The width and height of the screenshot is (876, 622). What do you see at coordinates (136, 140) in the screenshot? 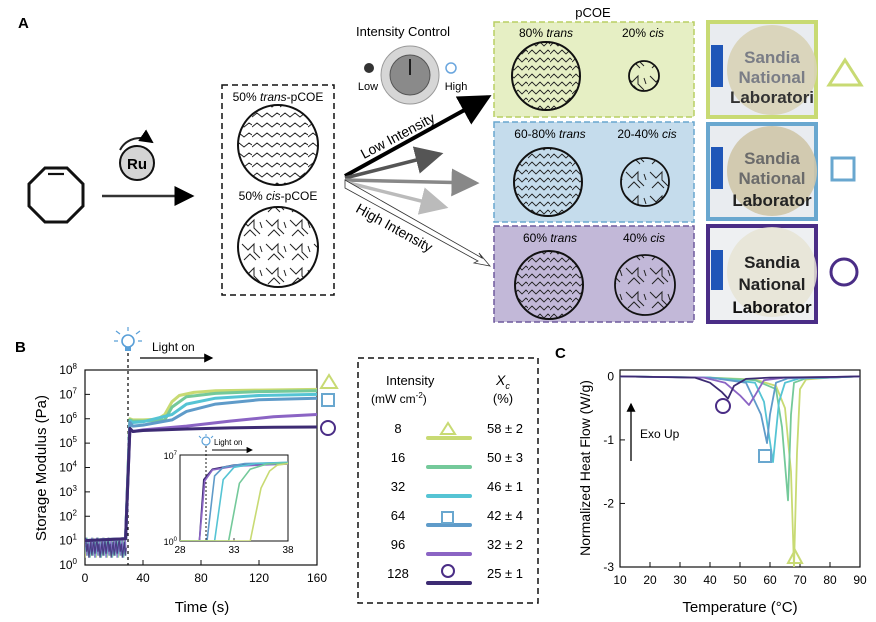
I see `catalyst-cycle-arrow` at bounding box center [136, 140].